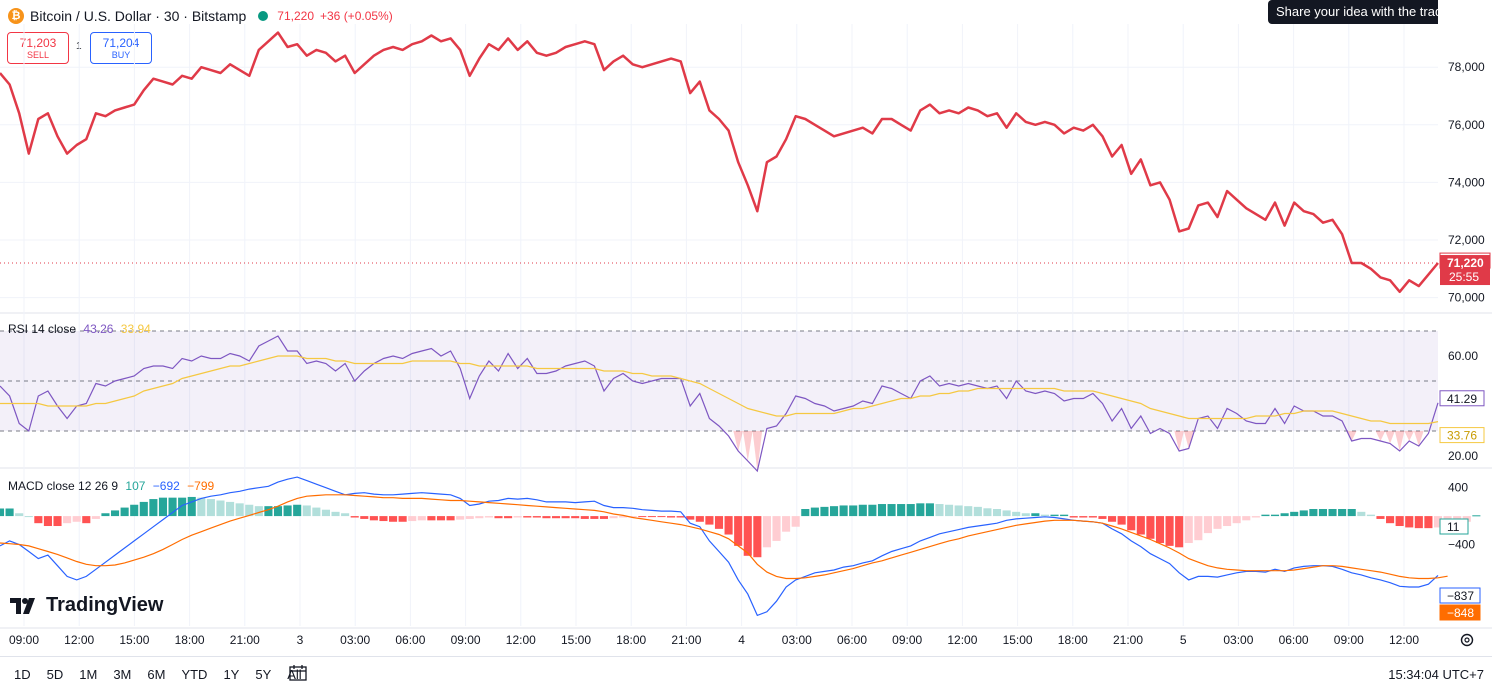 The height and width of the screenshot is (692, 1492). I want to click on sell-button: 71,203 SELL, so click(38, 48).